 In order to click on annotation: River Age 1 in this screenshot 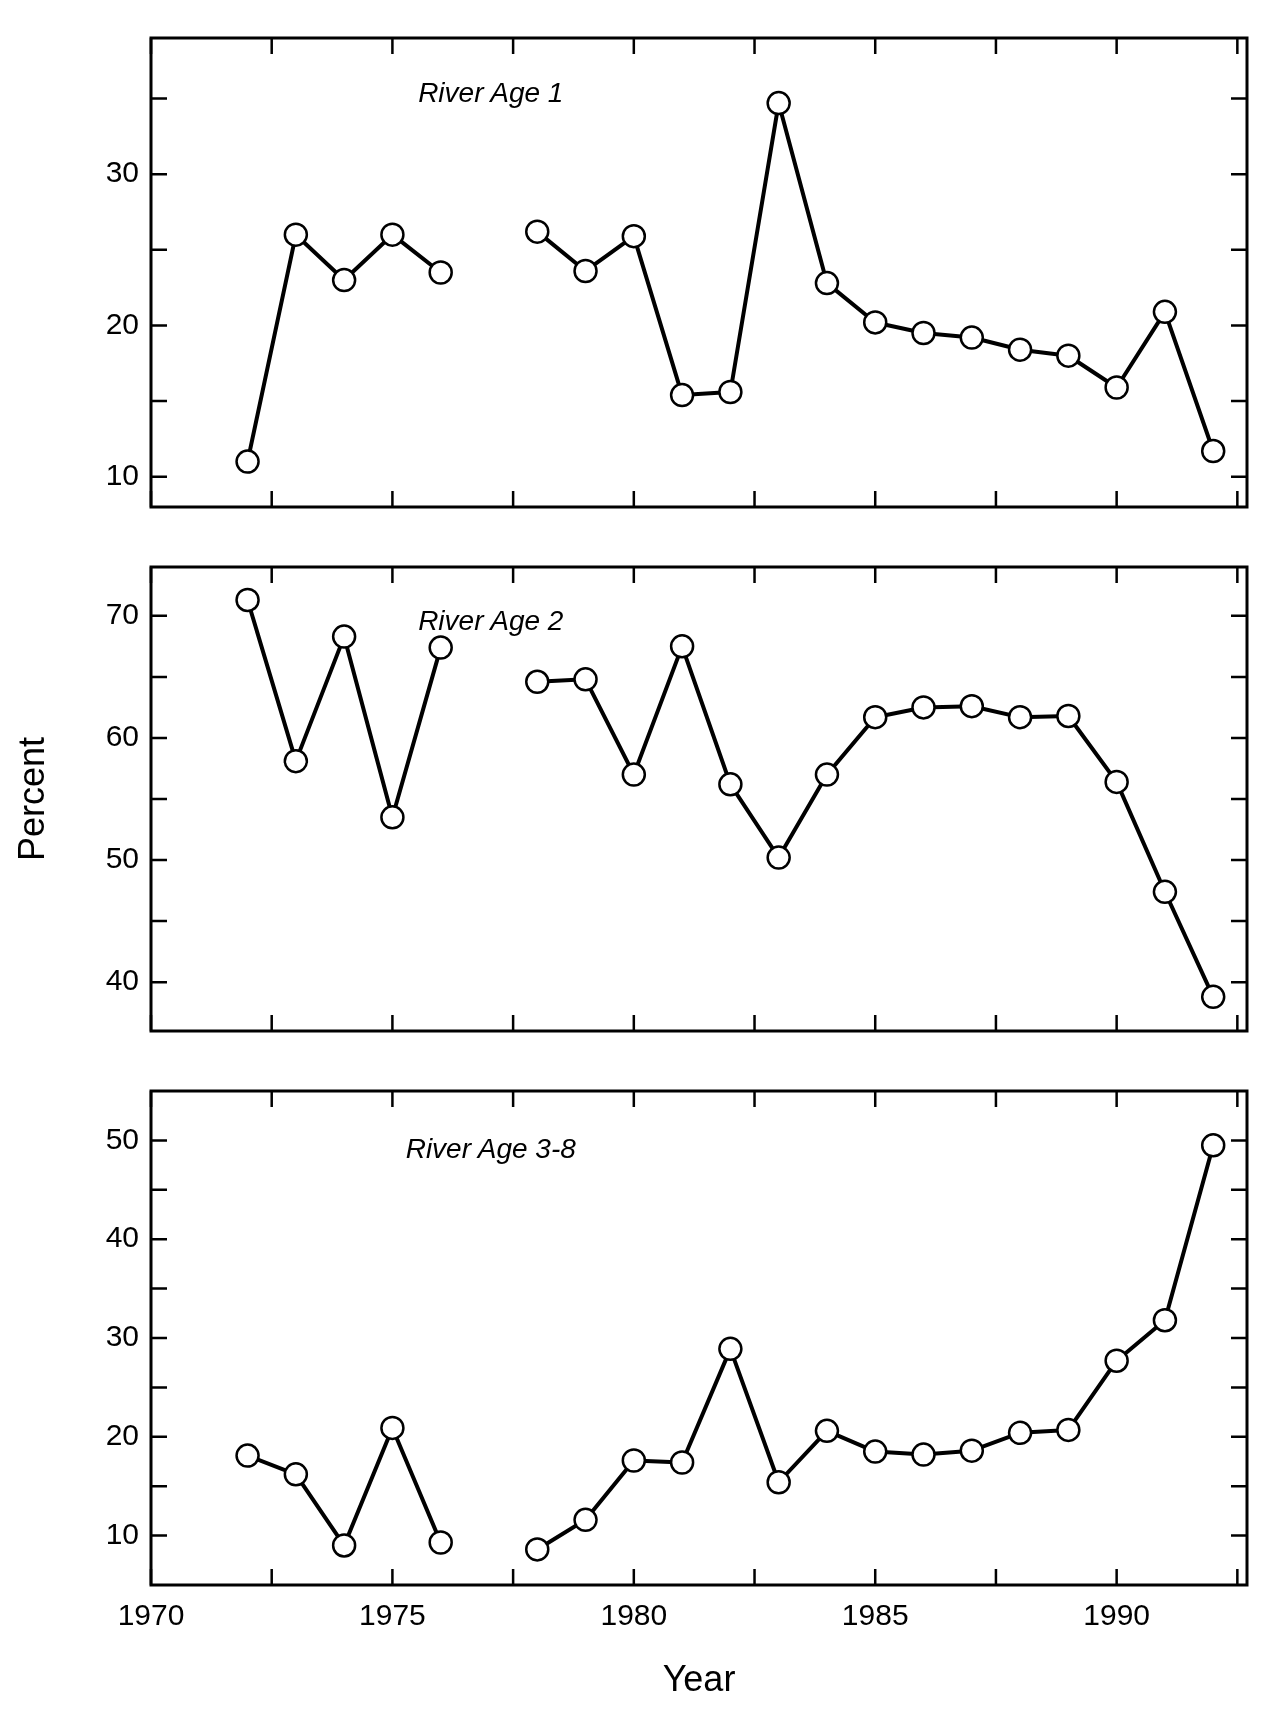, I will do `click(491, 93)`.